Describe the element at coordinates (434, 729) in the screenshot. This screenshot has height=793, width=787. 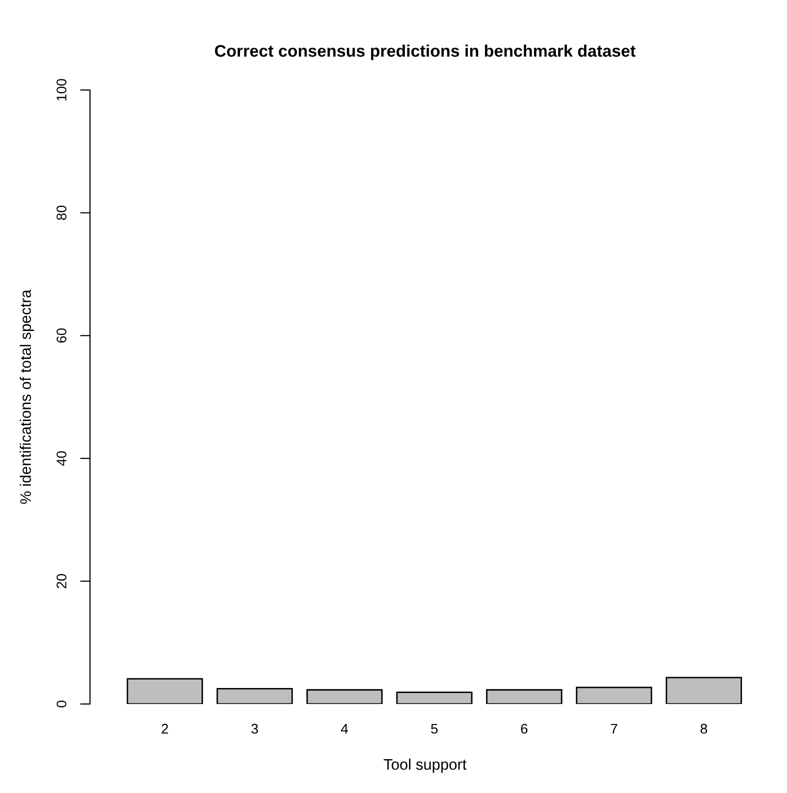
I see `x-tick-label: 5` at that location.